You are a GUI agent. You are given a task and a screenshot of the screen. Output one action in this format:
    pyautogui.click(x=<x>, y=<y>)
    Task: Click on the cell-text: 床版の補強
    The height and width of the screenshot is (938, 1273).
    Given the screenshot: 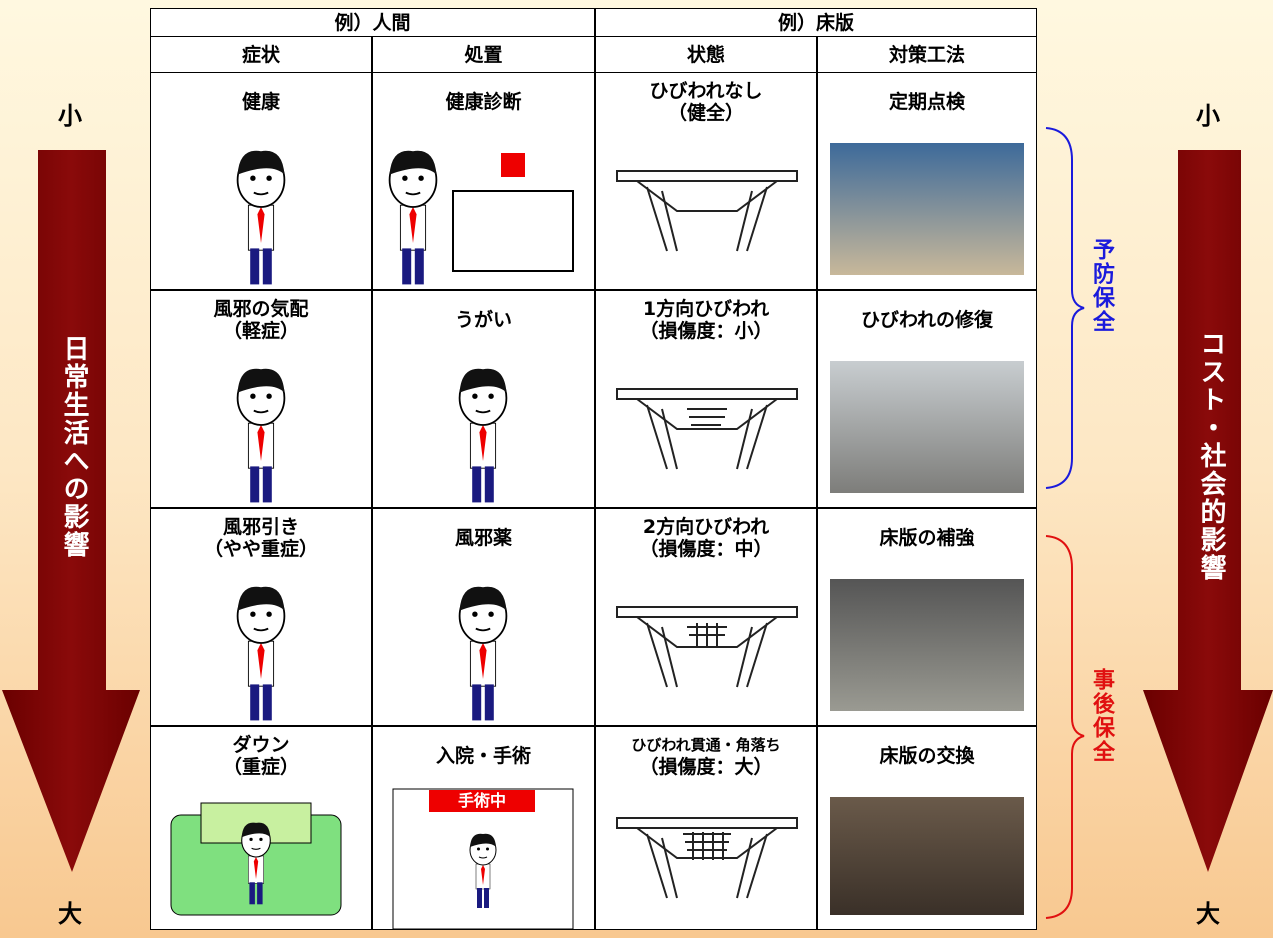 What is the action you would take?
    pyautogui.click(x=927, y=537)
    